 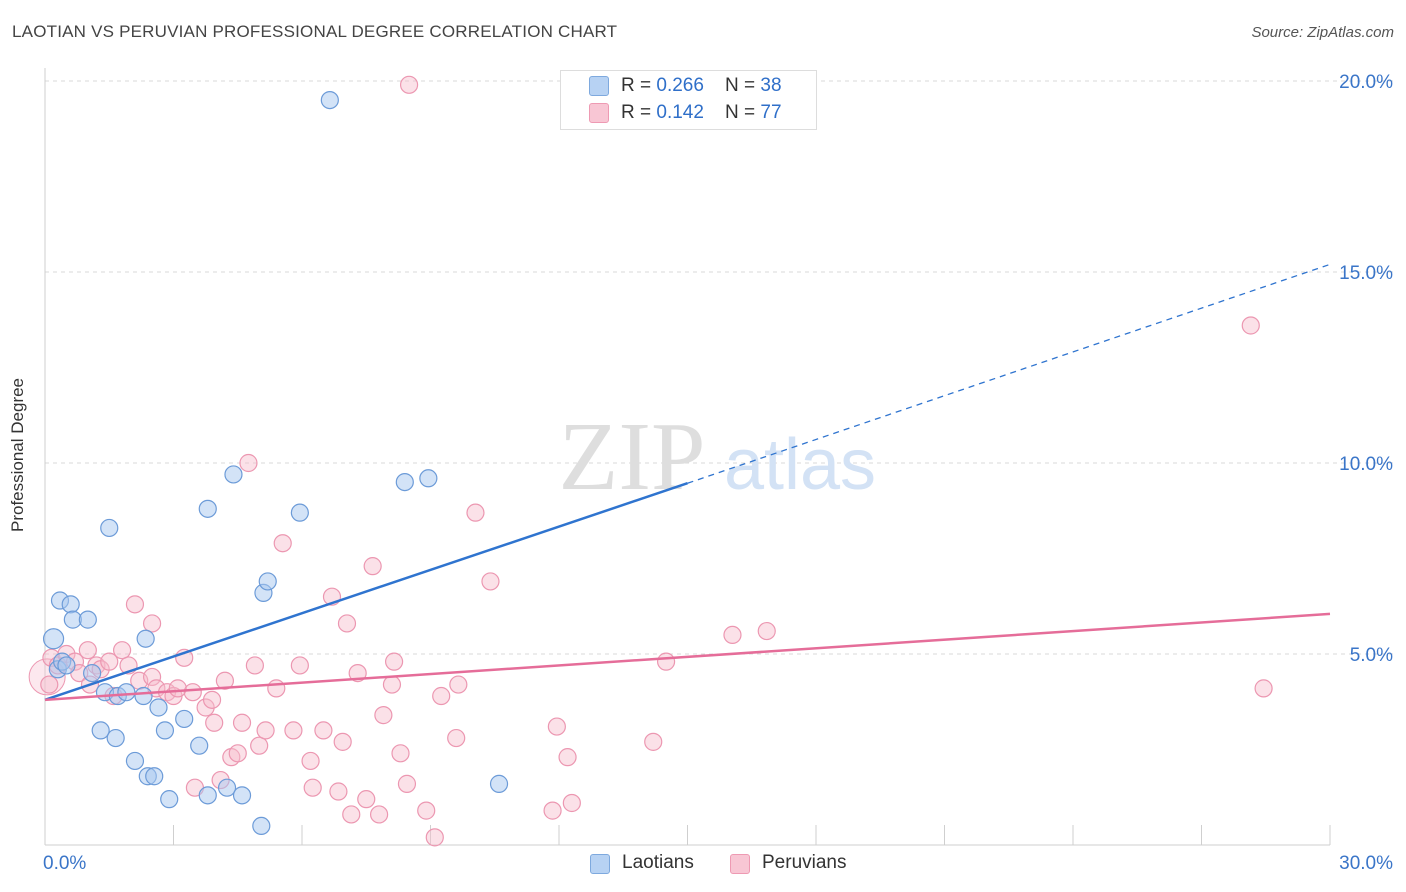 I want to click on x-tick-label-0: 0.0%, so click(x=64, y=863).